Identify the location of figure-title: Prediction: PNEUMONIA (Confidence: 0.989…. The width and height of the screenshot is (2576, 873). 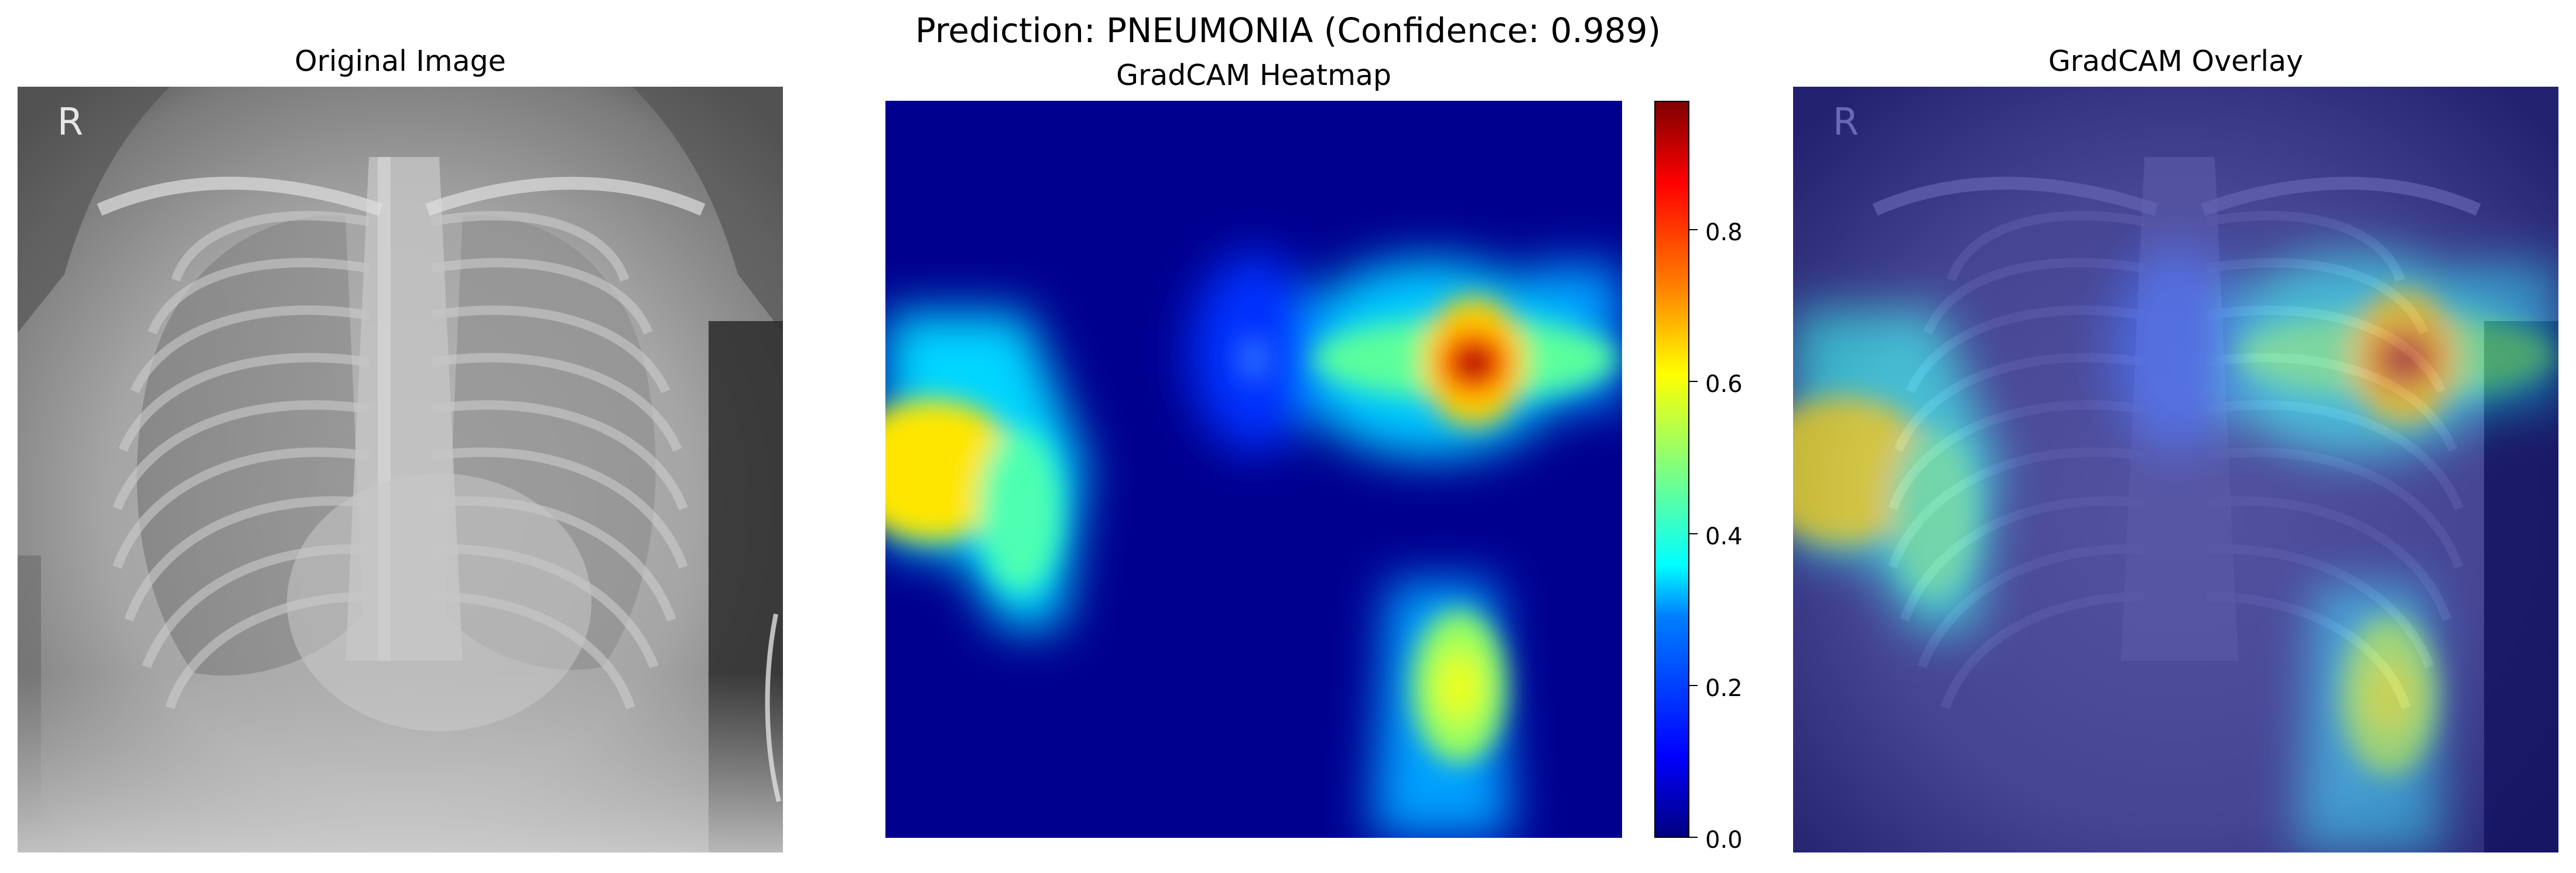
(1288, 30).